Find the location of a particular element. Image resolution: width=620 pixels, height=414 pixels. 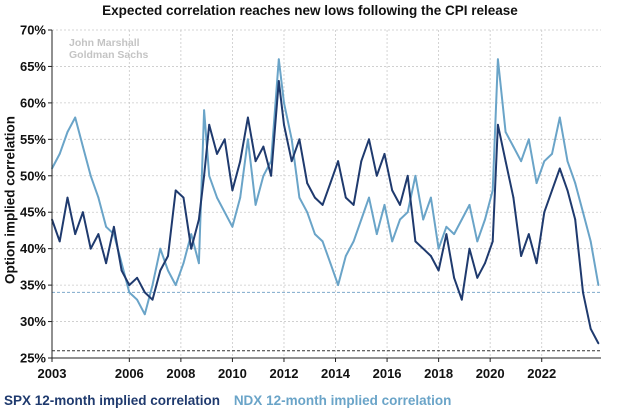

x-tick-label: 2003 is located at coordinates (52, 373).